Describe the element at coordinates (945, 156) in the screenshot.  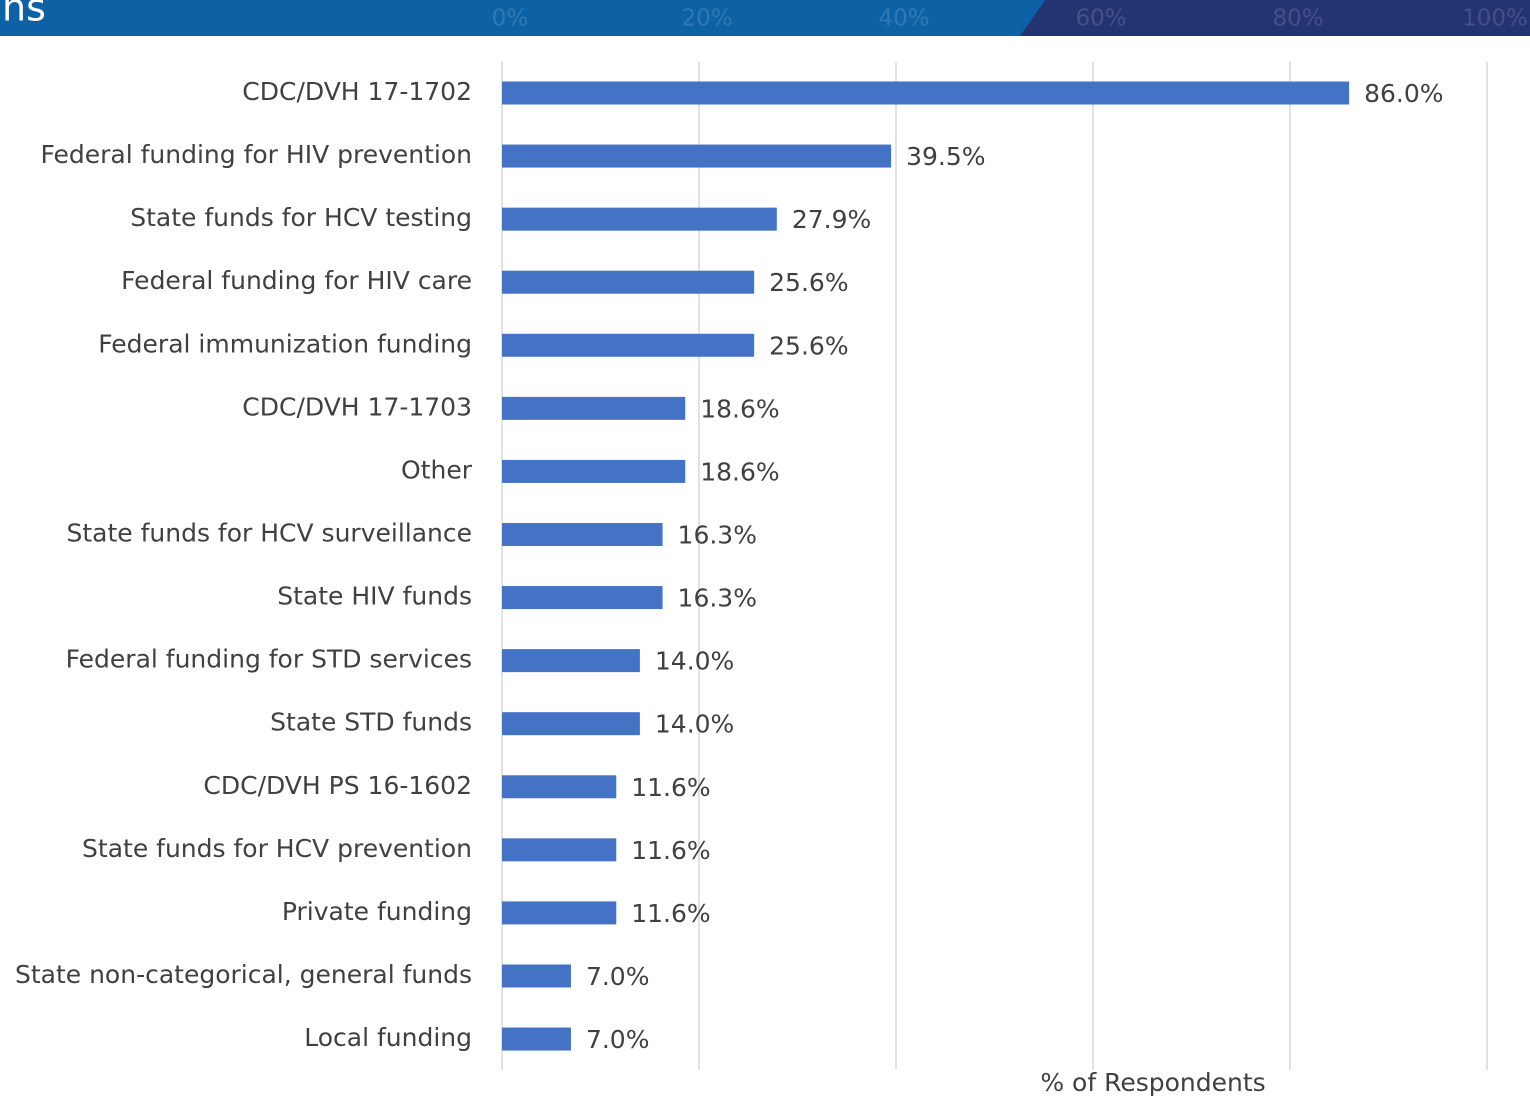
I see `value-label: 39.5%` at that location.